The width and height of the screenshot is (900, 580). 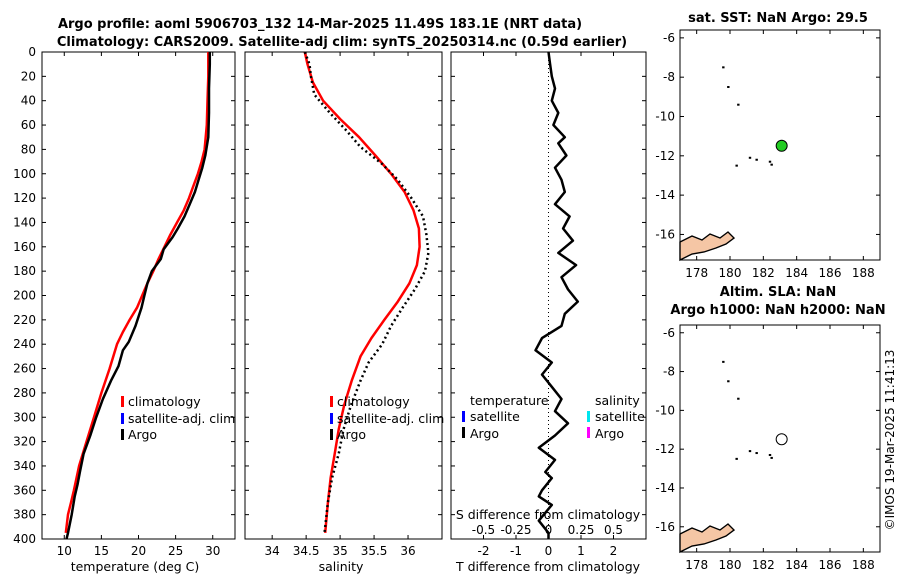 What do you see at coordinates (122, 434) in the screenshot?
I see `legend-argo-swatch` at bounding box center [122, 434].